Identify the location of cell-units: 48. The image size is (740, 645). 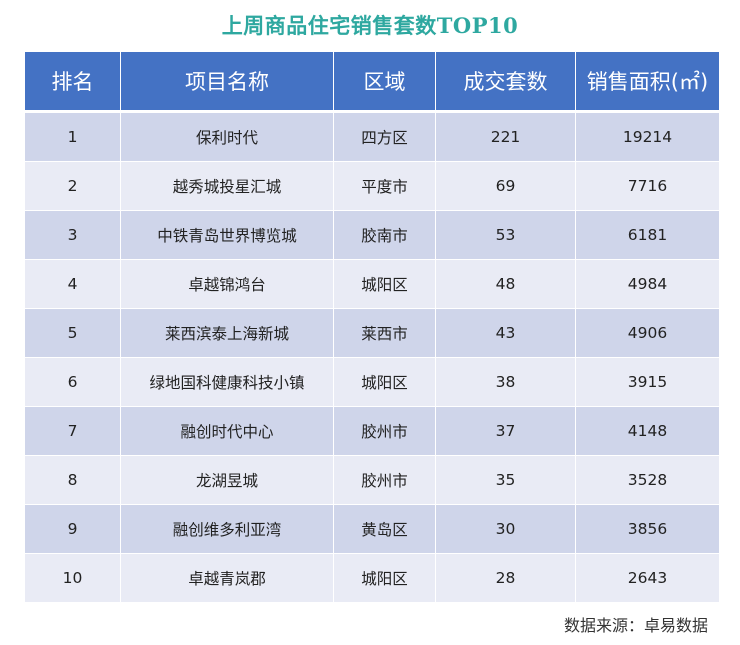
(506, 284).